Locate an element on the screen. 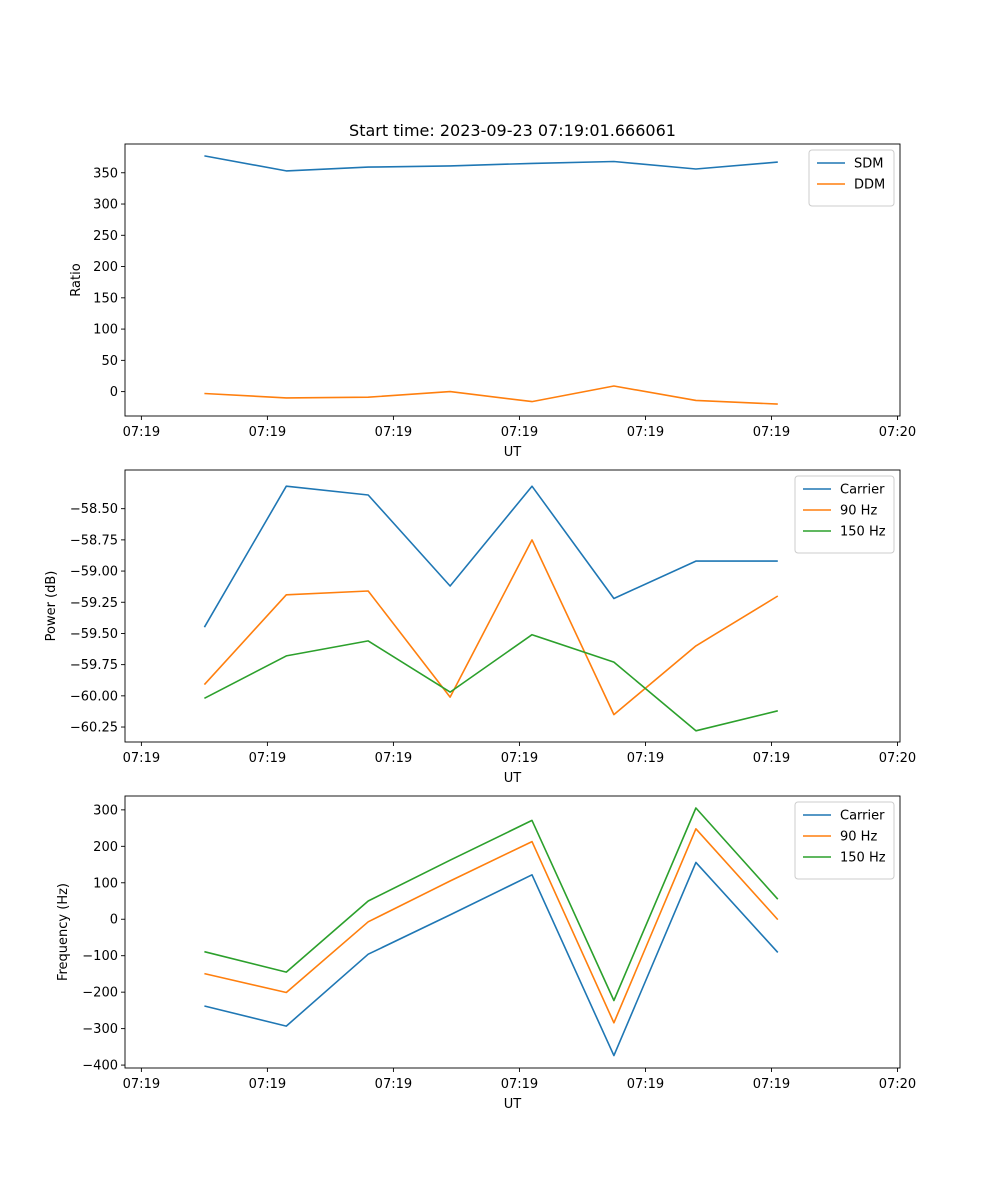  y-axis-label: Ratio is located at coordinates (76, 279).